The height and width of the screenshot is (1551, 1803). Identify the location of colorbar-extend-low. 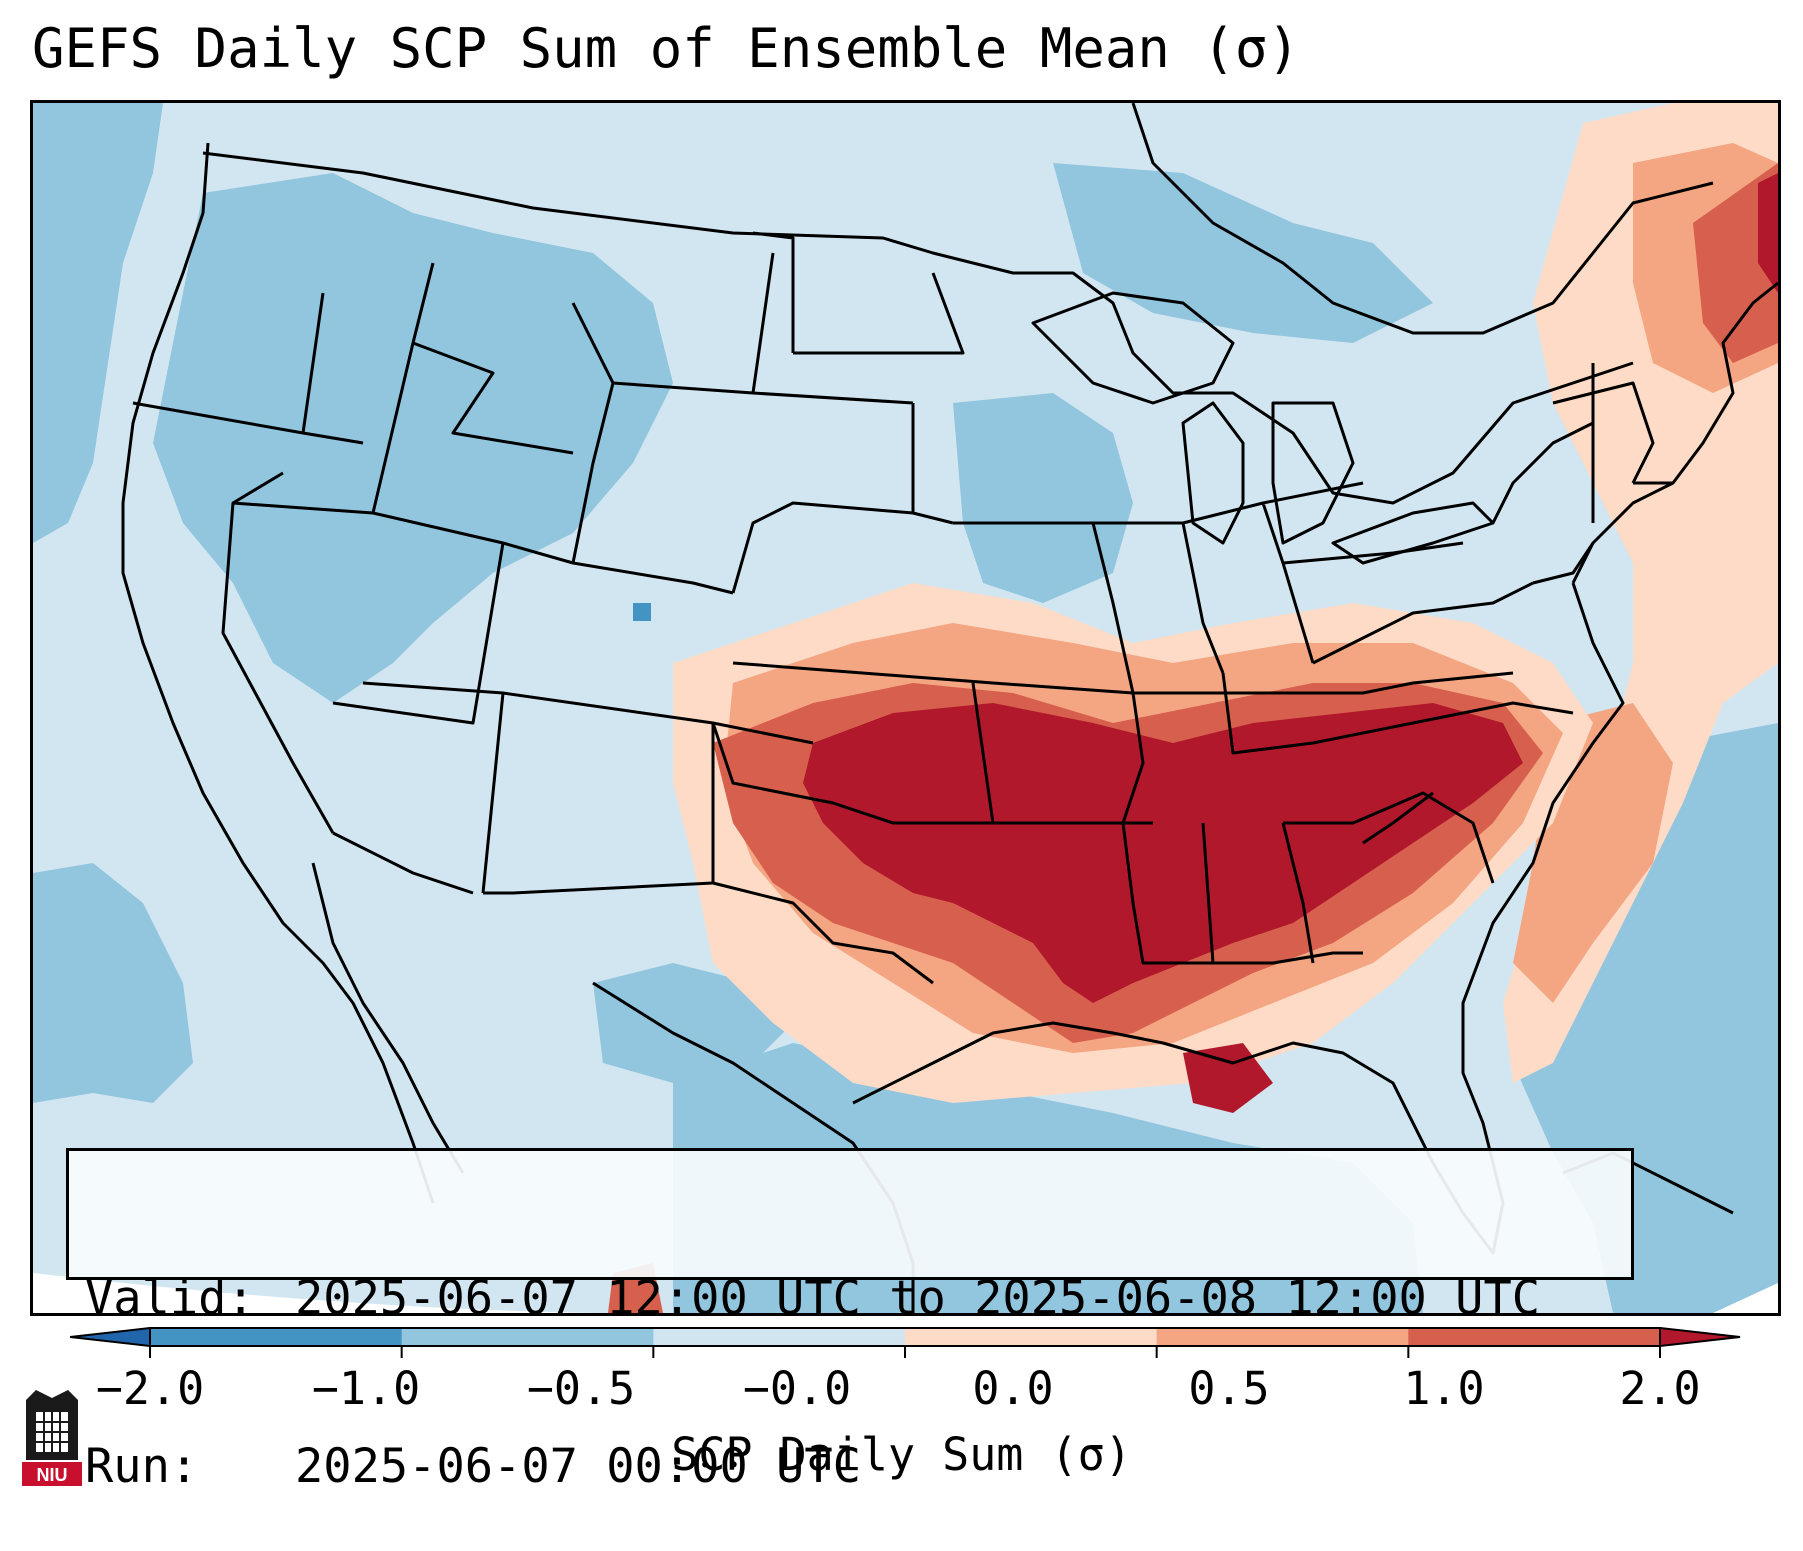
(110, 1337).